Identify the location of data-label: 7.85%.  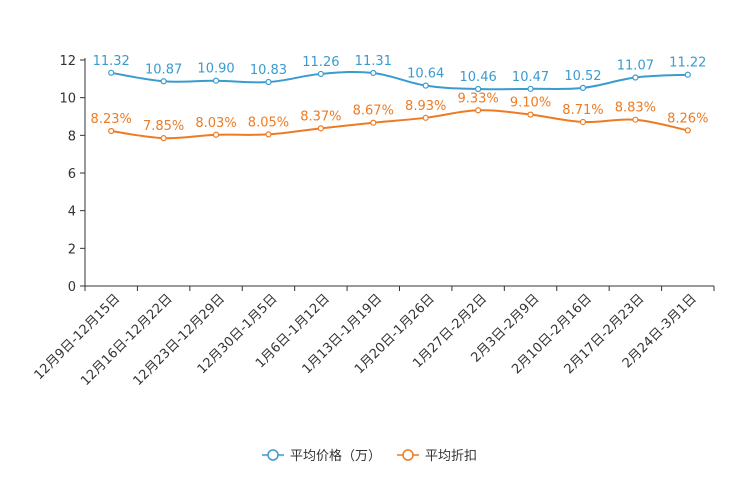
(163, 126).